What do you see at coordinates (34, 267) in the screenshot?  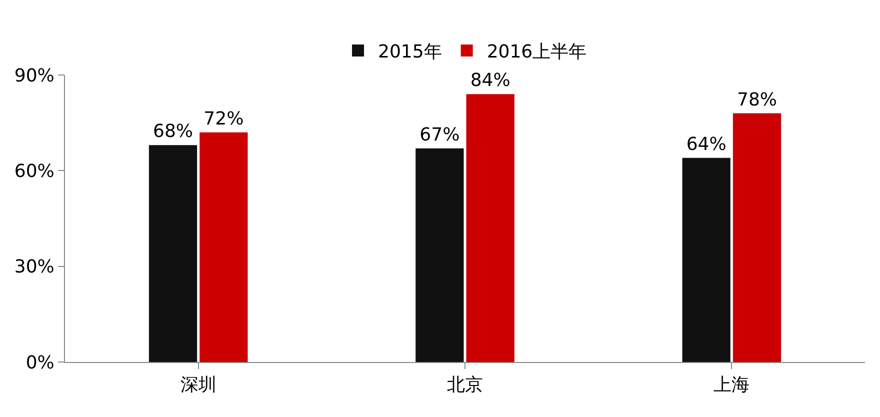 I see `y-tick-label: 30%` at bounding box center [34, 267].